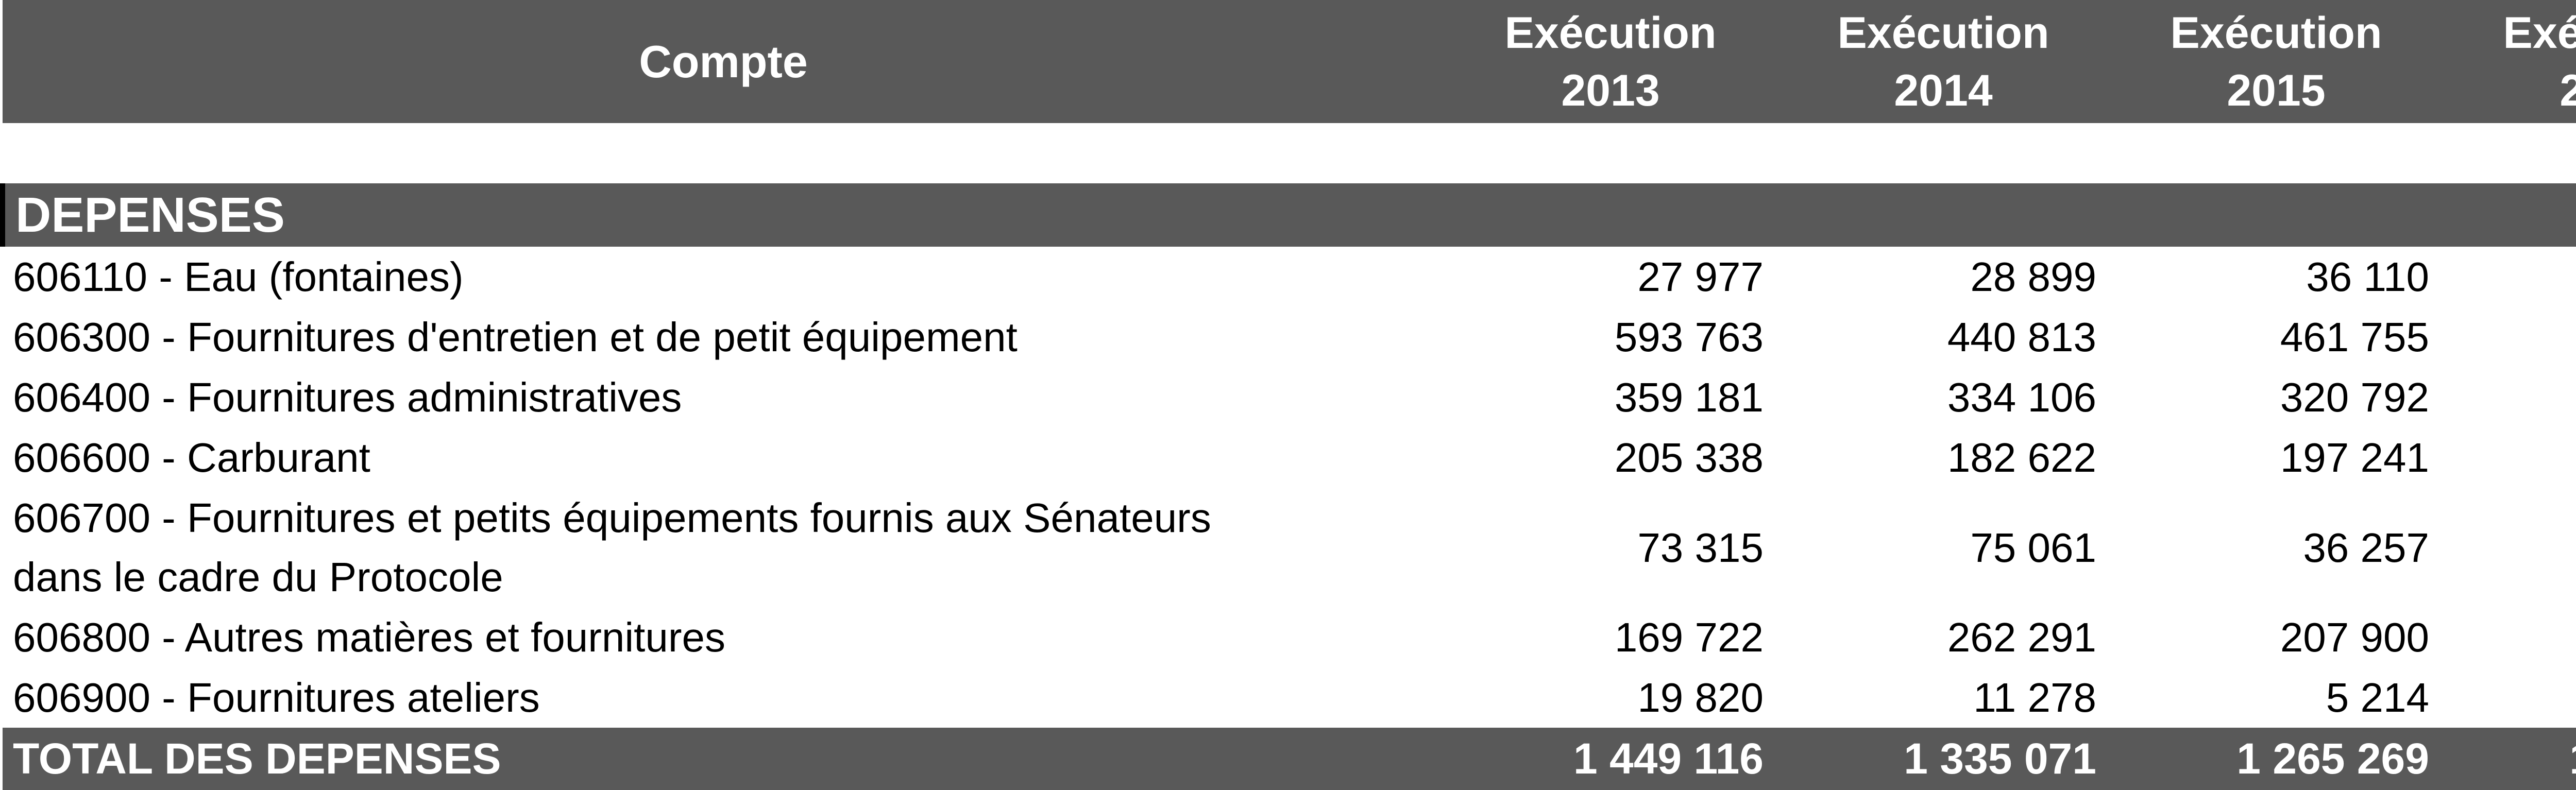 The image size is (2576, 790). Describe the element at coordinates (150, 215) in the screenshot. I see `section-title: DEPENSES` at that location.